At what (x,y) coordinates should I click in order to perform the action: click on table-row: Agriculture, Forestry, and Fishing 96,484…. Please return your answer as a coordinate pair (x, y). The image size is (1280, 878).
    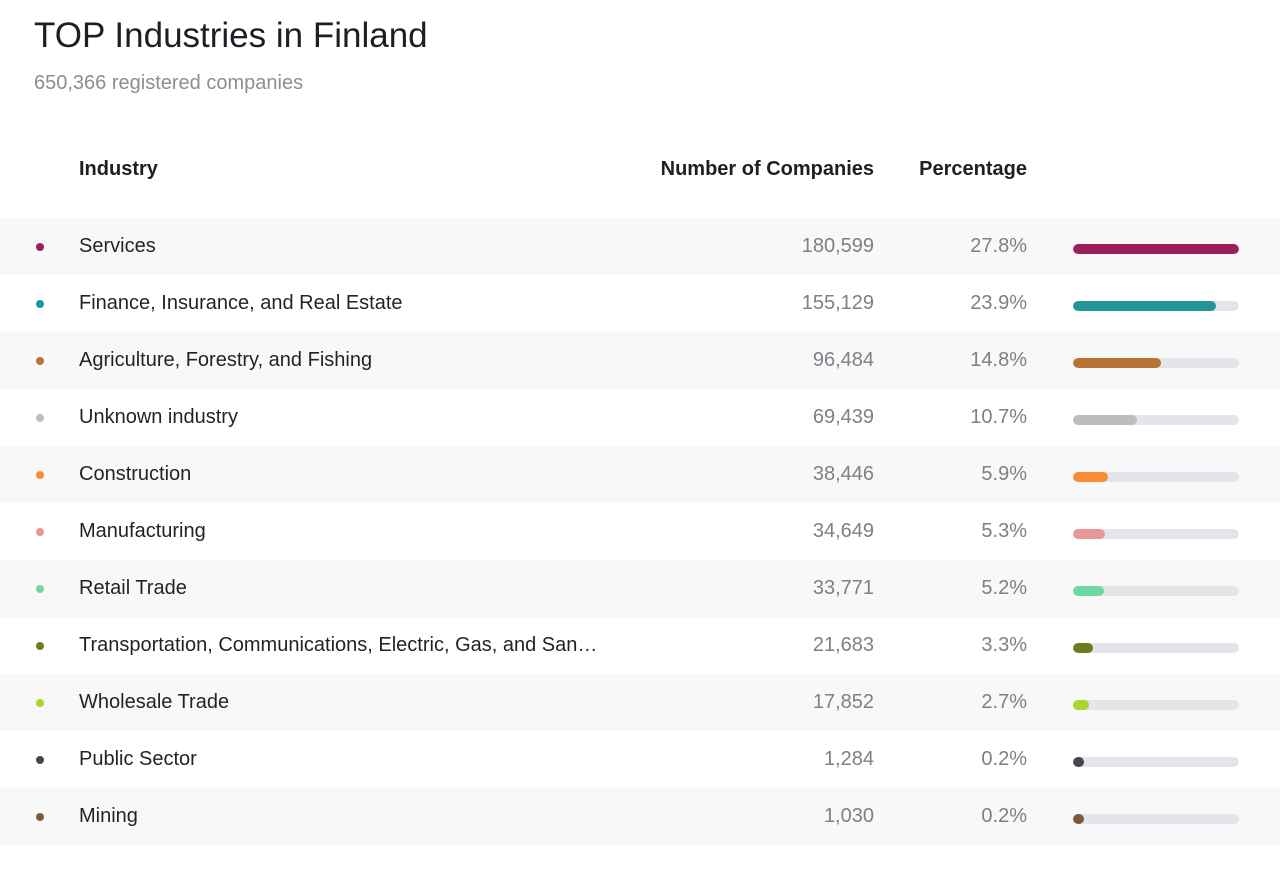
    Looking at the image, I should click on (640, 360).